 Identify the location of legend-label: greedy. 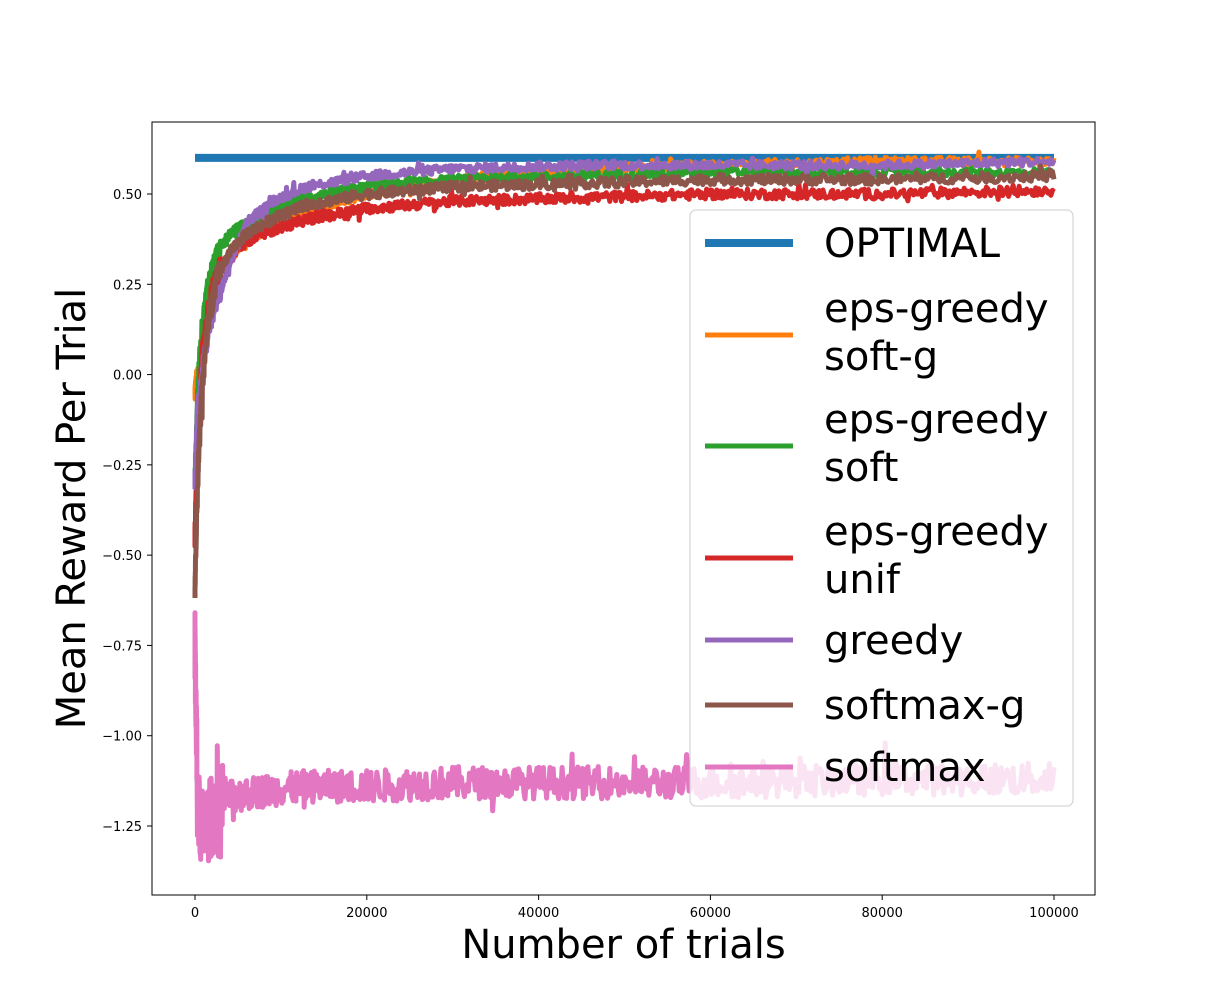
(893, 641).